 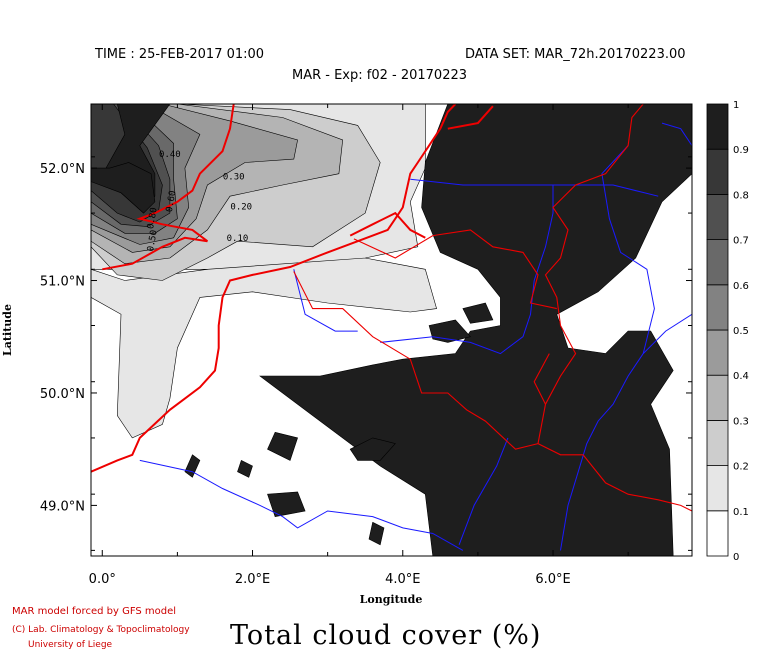 I want to click on y-tick-label: 50.0°N, so click(x=62, y=394).